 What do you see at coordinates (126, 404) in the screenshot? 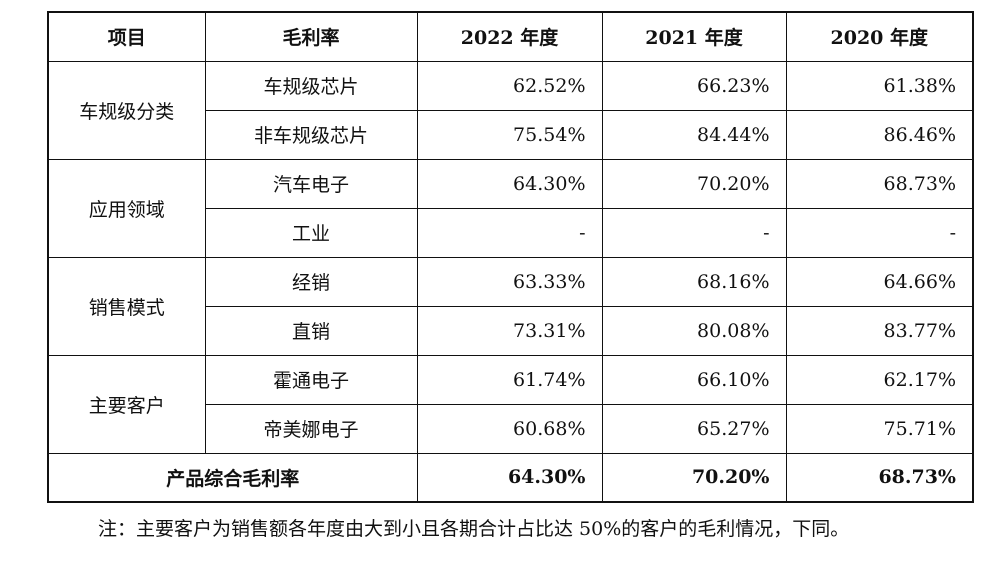
I see `category-cell: 主要客户` at bounding box center [126, 404].